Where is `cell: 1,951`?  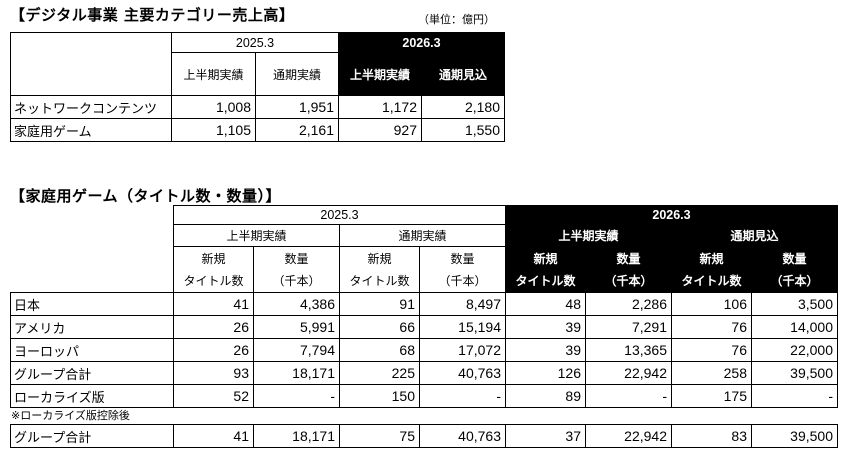
cell: 1,951 is located at coordinates (297, 107).